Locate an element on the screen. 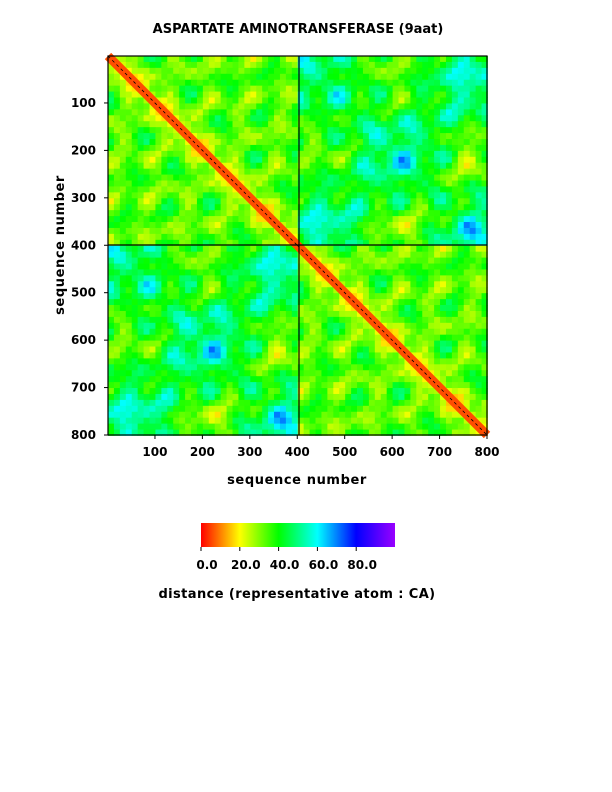  colorbar-label: distance (representative atom : CA) is located at coordinates (296, 594).